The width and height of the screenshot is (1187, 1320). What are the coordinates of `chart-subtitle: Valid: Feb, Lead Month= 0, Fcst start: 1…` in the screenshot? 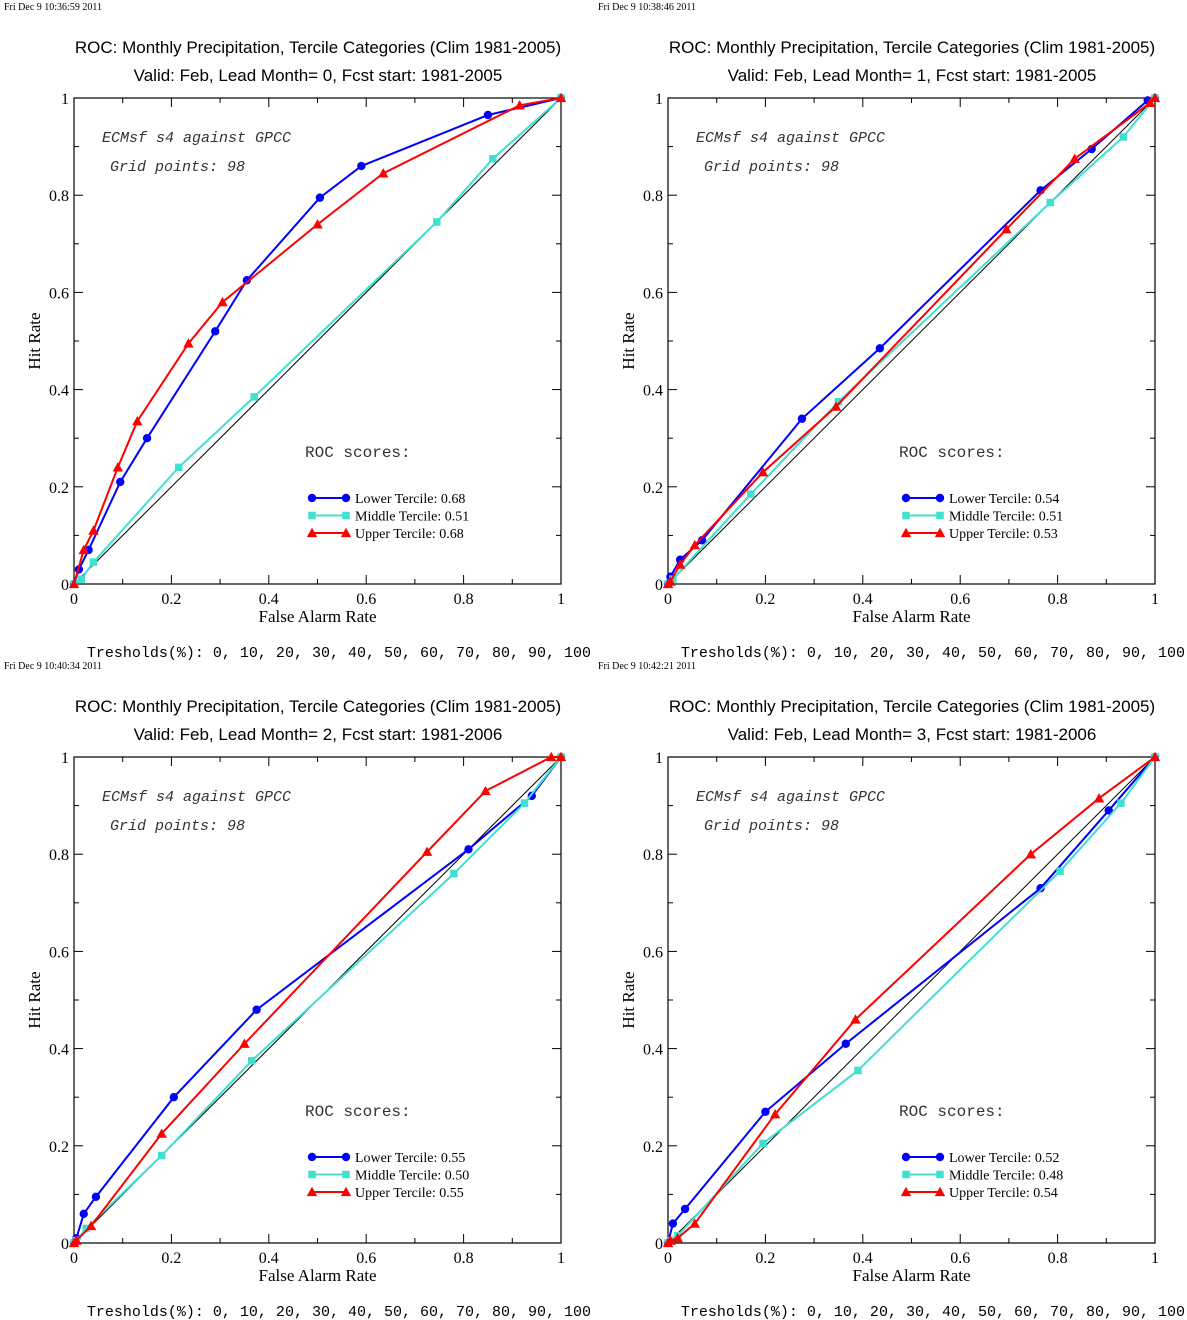 It's located at (318, 75).